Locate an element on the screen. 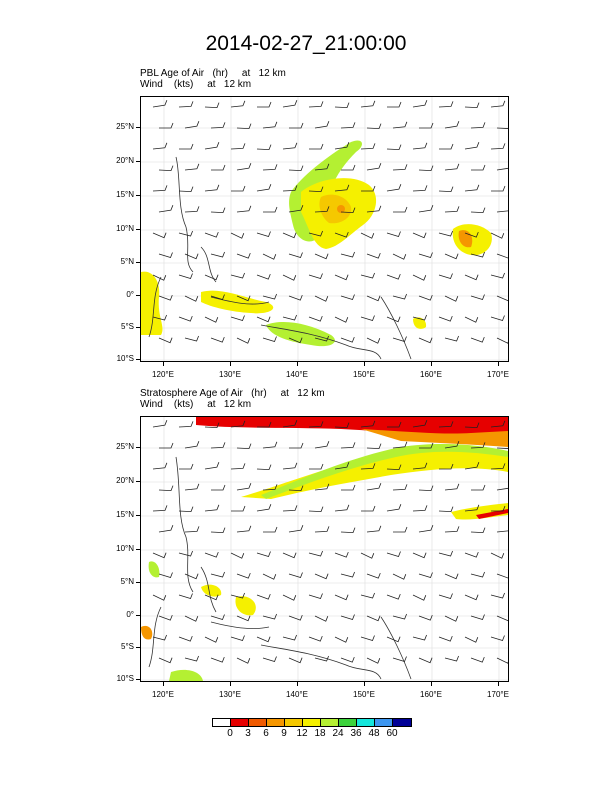  lat-tick-label: 20°N is located at coordinates (125, 160).